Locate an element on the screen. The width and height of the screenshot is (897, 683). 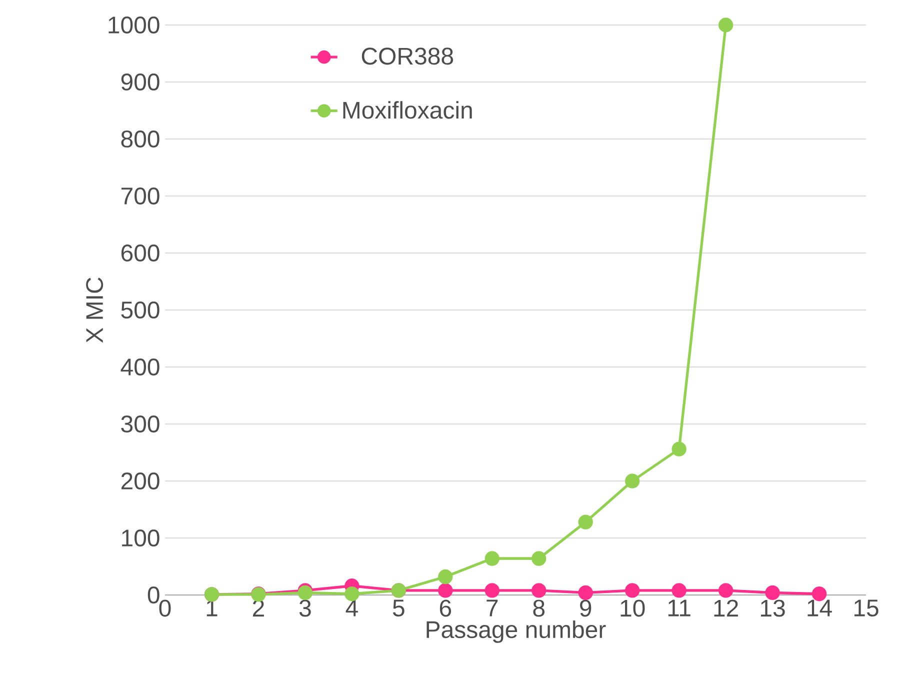
x-axis-title: Passage number is located at coordinates (516, 631).